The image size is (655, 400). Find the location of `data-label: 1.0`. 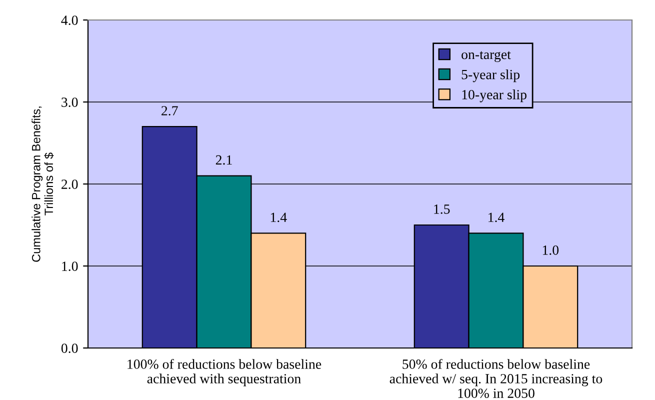

data-label: 1.0 is located at coordinates (550, 250).